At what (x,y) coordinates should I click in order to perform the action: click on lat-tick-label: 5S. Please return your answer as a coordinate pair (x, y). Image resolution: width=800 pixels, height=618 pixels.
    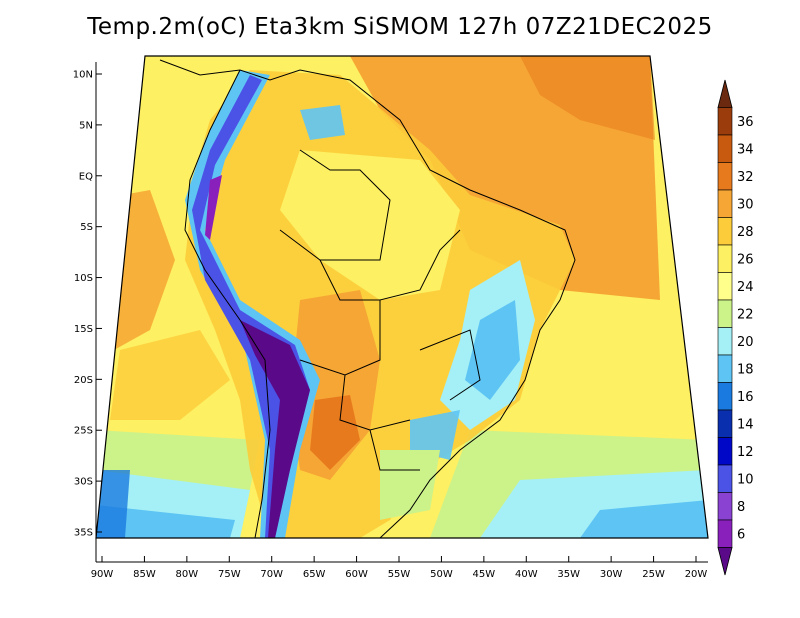
    Looking at the image, I should click on (86, 227).